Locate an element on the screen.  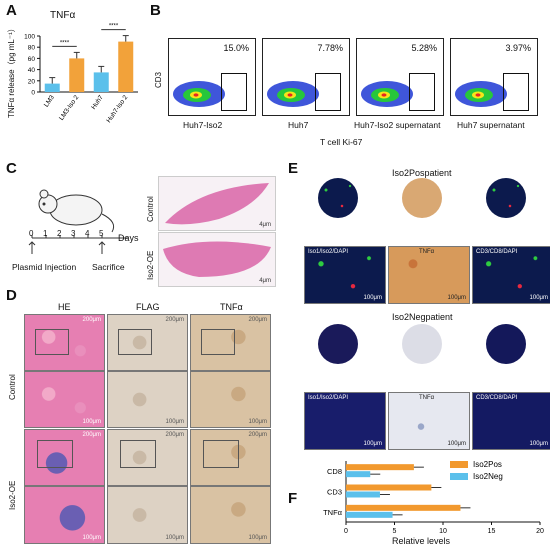
x-tick-label: 5 is located at coordinates (395, 531).